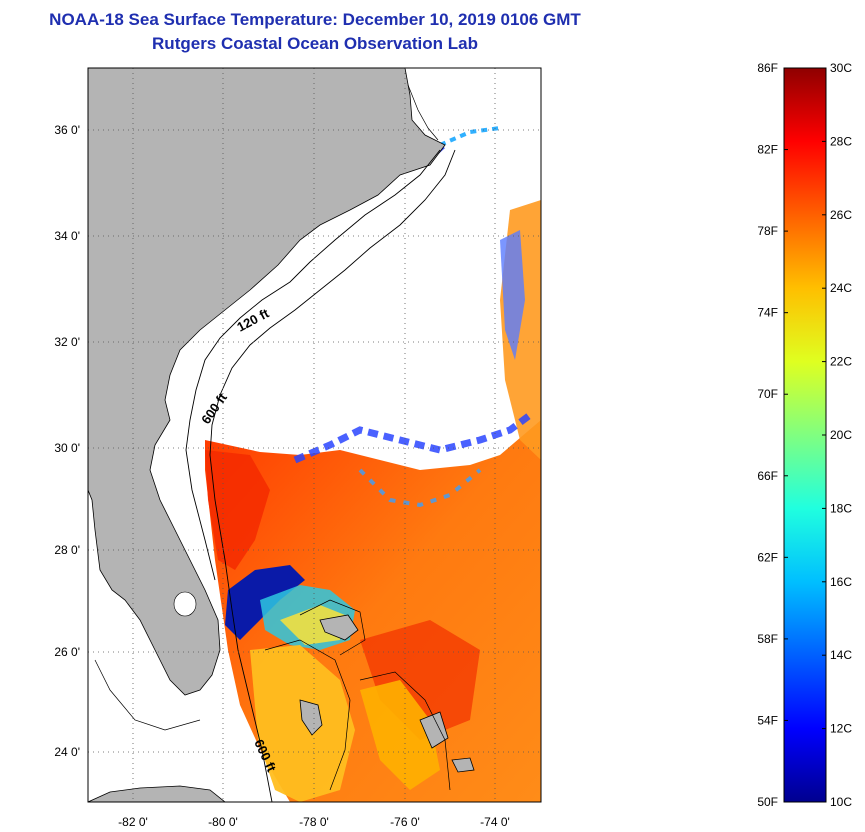  What do you see at coordinates (767, 394) in the screenshot?
I see `colorbar-f-label: 70F` at bounding box center [767, 394].